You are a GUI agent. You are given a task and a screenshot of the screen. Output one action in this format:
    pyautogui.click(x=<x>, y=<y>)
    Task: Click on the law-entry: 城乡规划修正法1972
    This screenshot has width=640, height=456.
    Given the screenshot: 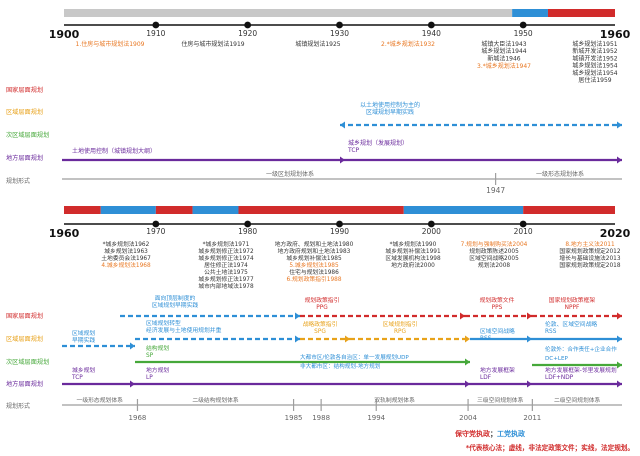 What is the action you would take?
    pyautogui.click(x=226, y=251)
    